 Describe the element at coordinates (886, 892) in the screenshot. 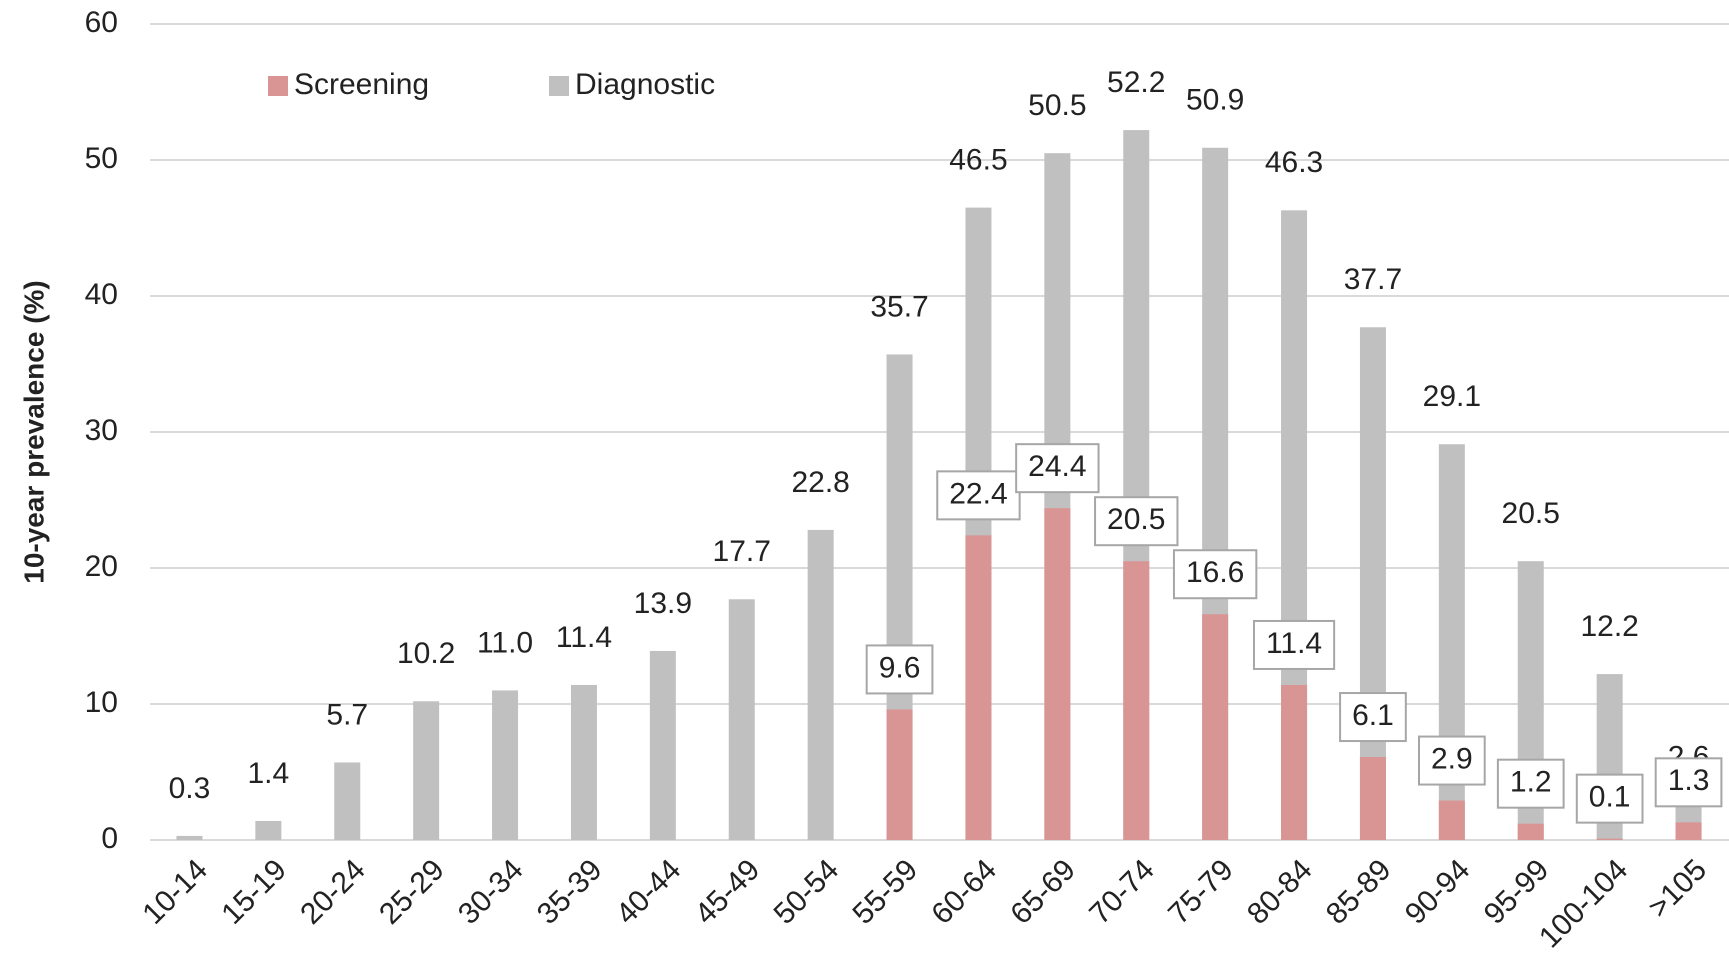

I see `x-tick-label: 55-59` at that location.